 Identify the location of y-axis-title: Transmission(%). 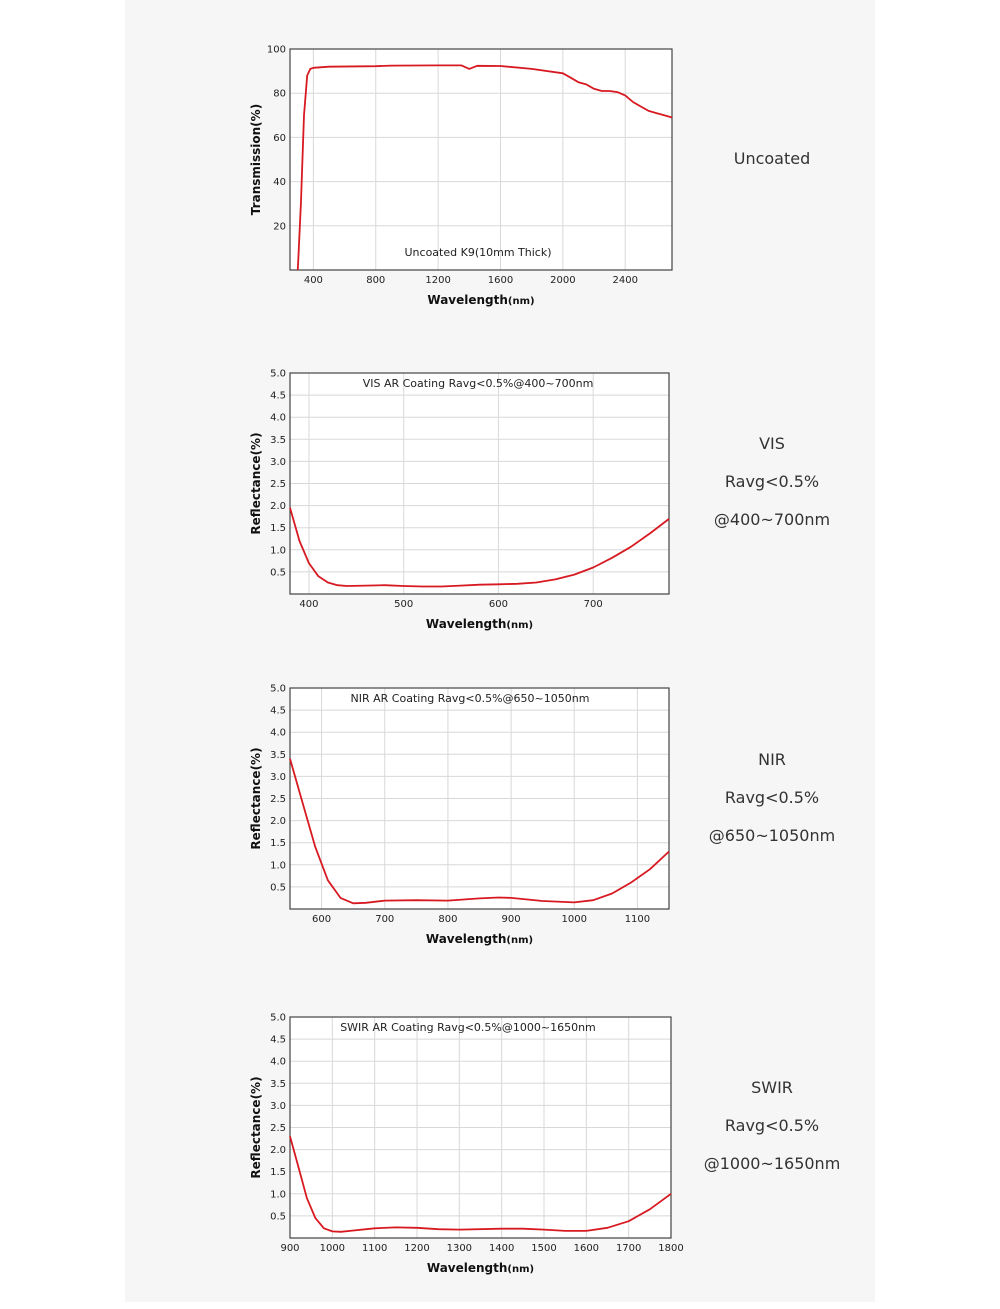
(256, 159).